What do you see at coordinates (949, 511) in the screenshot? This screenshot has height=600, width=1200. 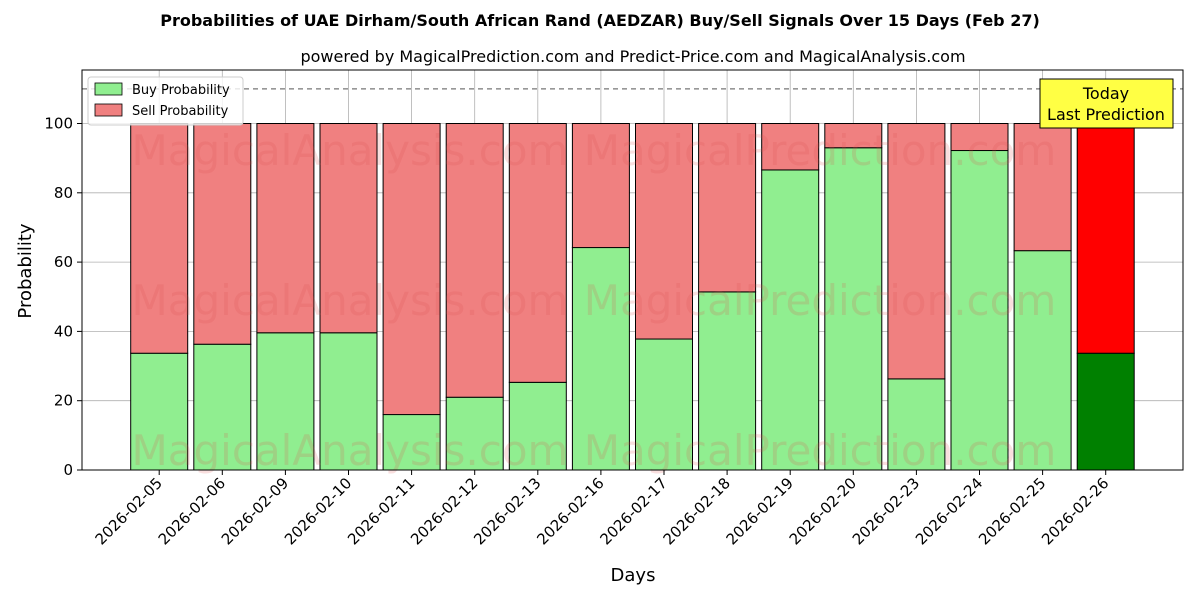 I see `x-tick-label: 2026-02-24` at bounding box center [949, 511].